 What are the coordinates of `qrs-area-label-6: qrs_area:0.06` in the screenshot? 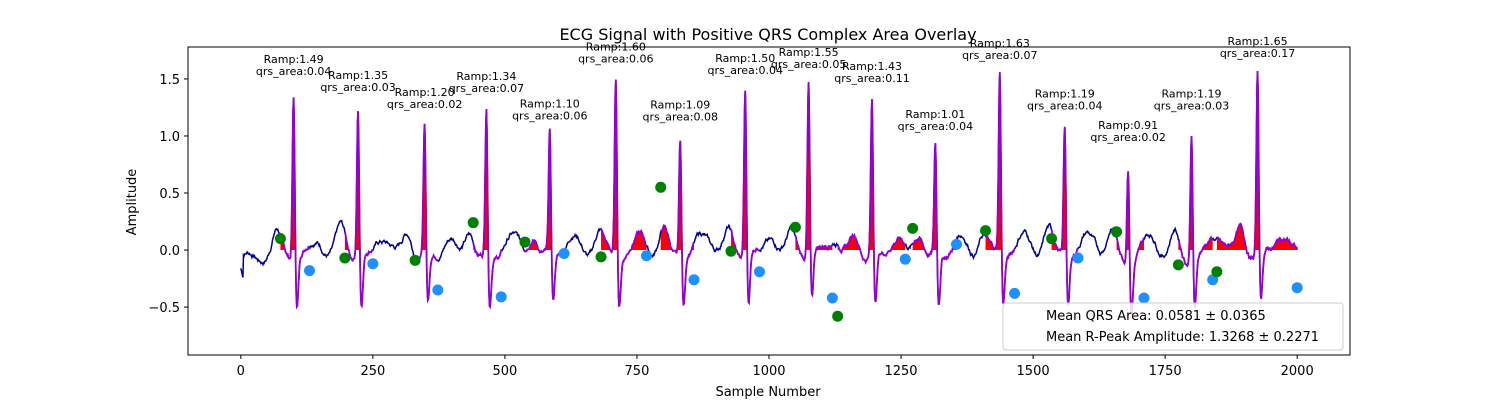 It's located at (615, 59).